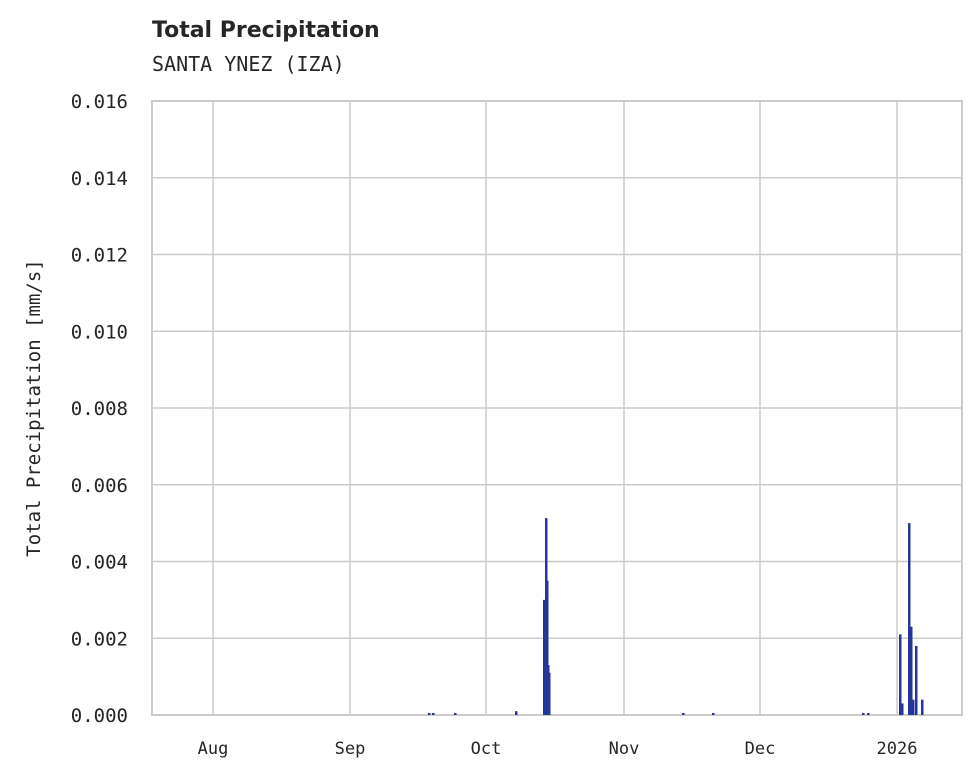  Describe the element at coordinates (99, 639) in the screenshot. I see `y-tick-label: 0.002` at that location.